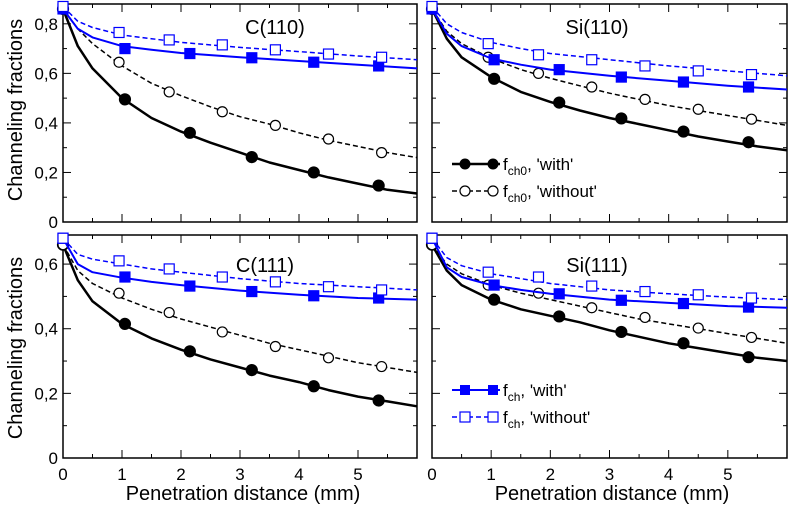 Image resolution: width=793 pixels, height=508 pixels. What do you see at coordinates (243, 494) in the screenshot?
I see `x-axis-title-left: Penetration distance (mm)` at bounding box center [243, 494].